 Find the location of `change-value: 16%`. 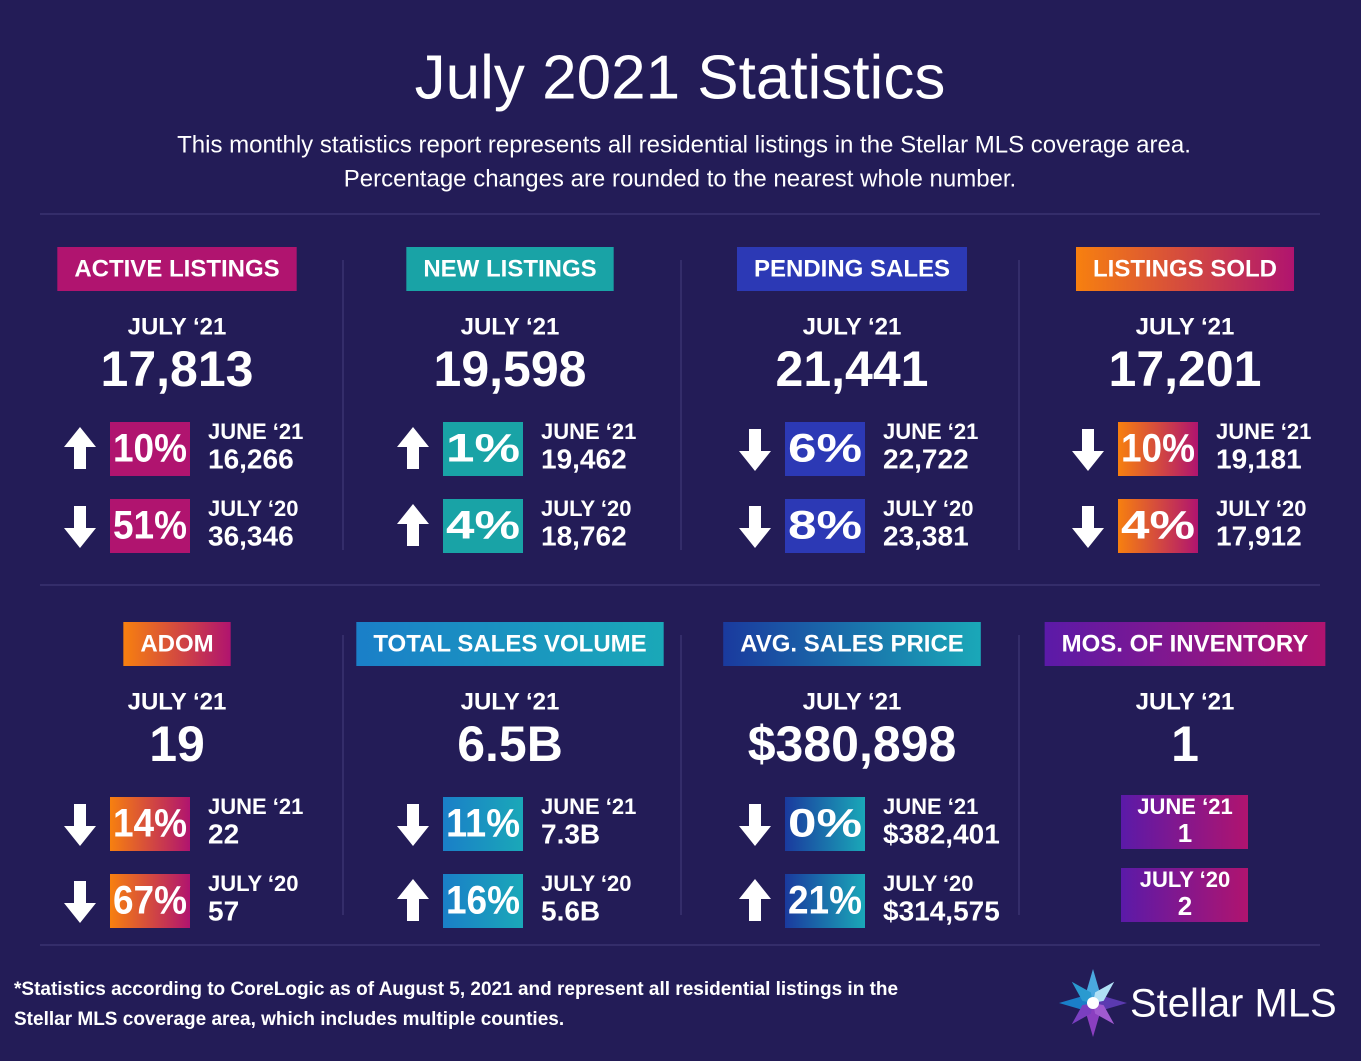

change-value: 16% is located at coordinates (483, 901).